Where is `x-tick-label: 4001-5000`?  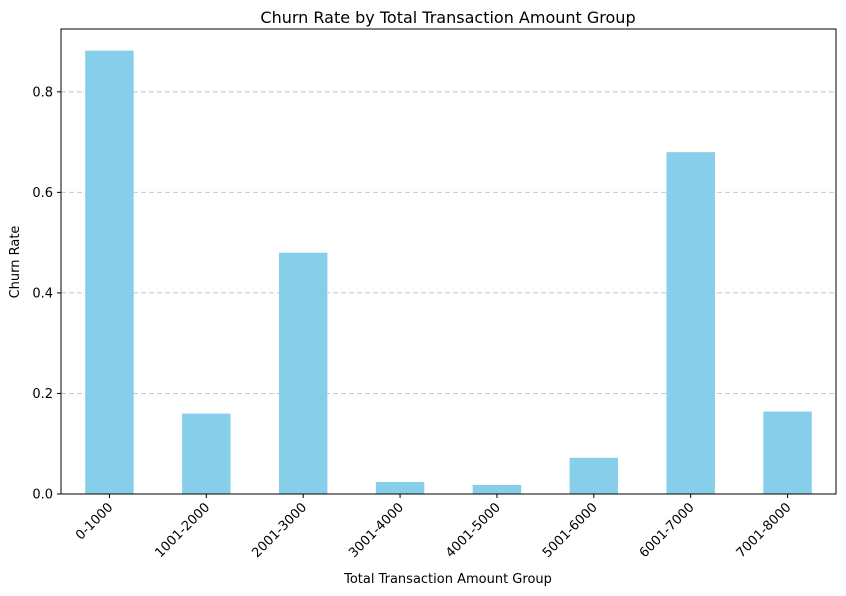
x-tick-label: 4001-5000 is located at coordinates (473, 530).